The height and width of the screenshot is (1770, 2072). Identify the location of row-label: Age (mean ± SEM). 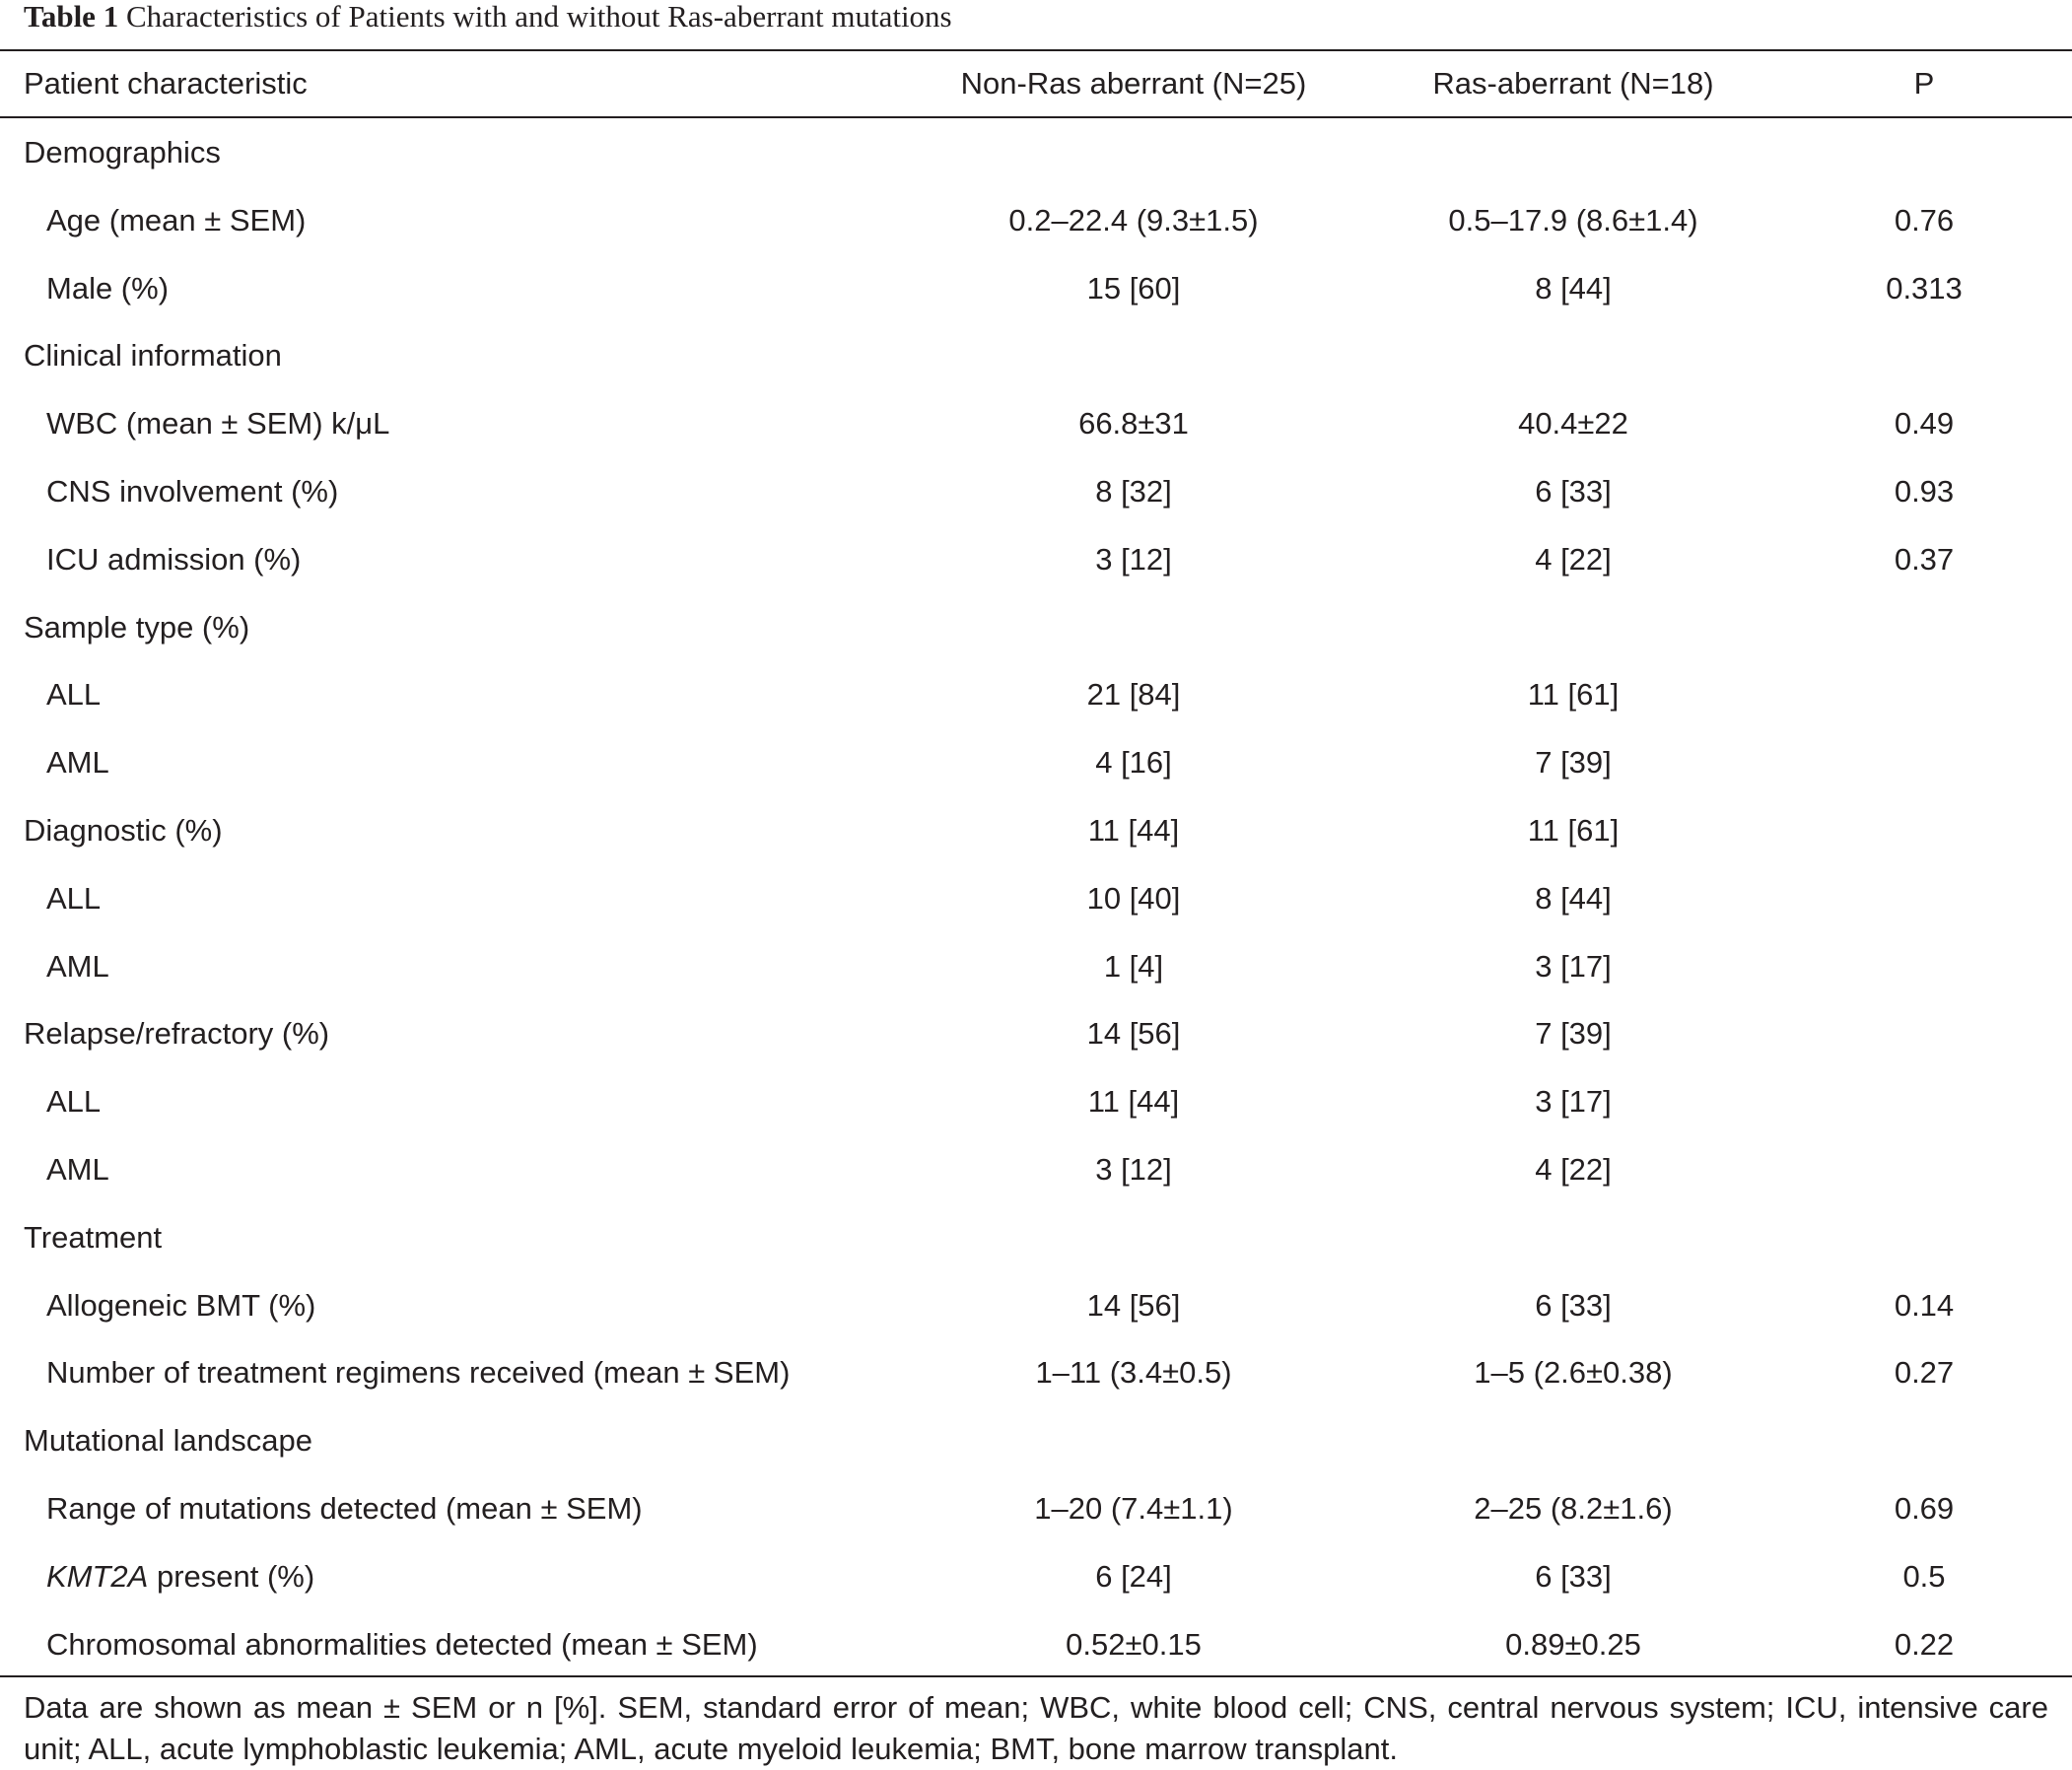
(177, 220).